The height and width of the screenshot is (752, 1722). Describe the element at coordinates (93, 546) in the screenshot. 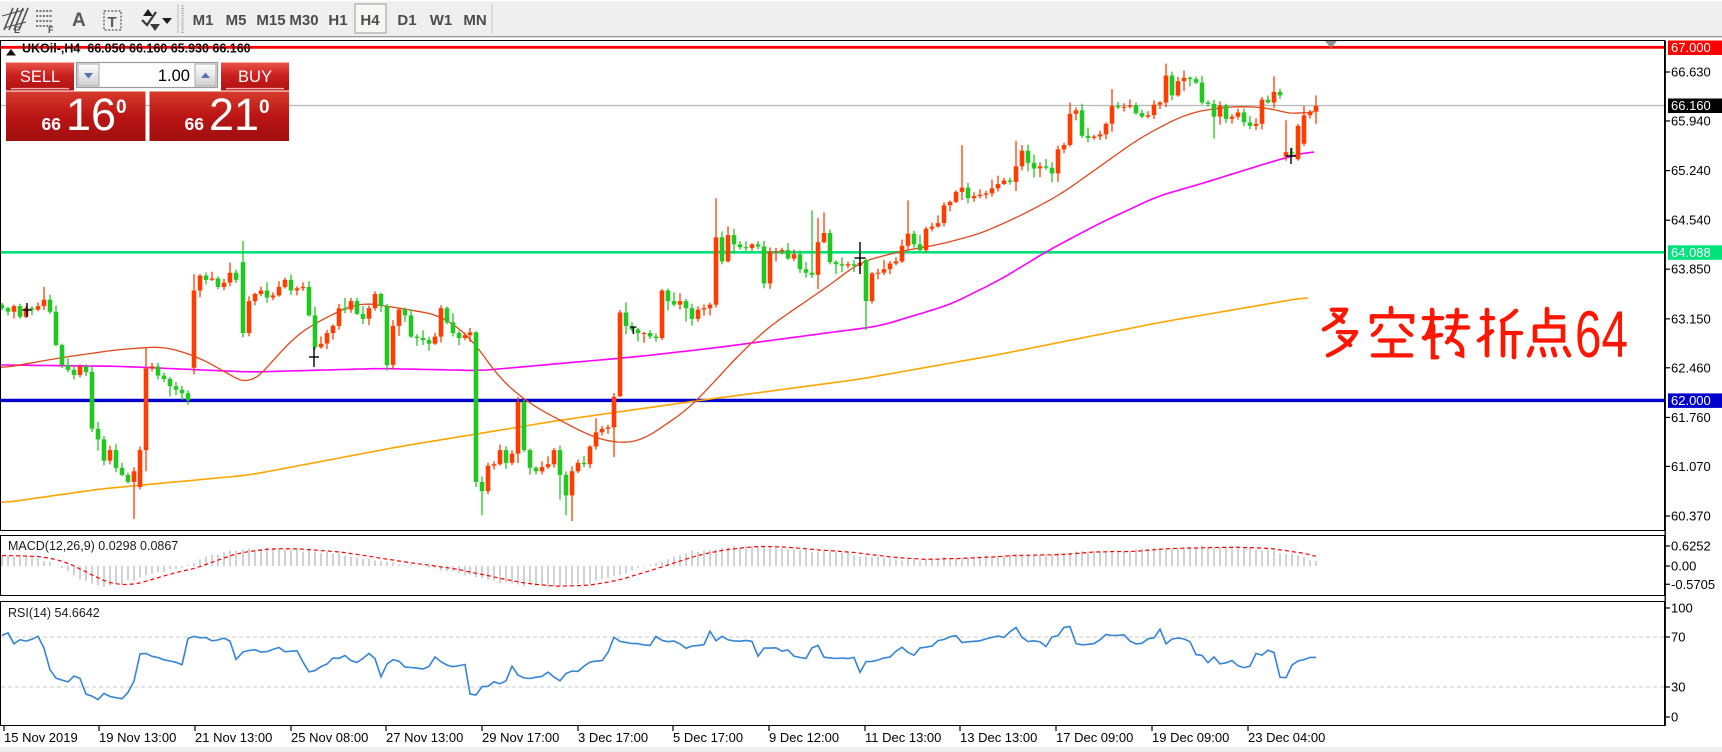

I see `svg-text: MACD(12,26,9) 0.0298 0.0867` at that location.